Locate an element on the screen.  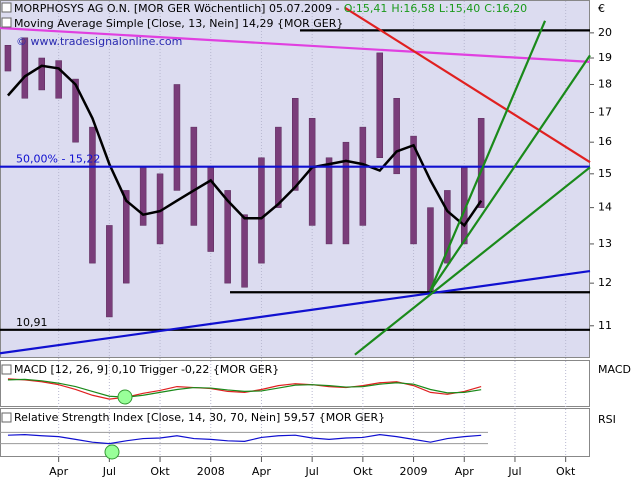
quote-value: C:16,20 is located at coordinates (505, 8).